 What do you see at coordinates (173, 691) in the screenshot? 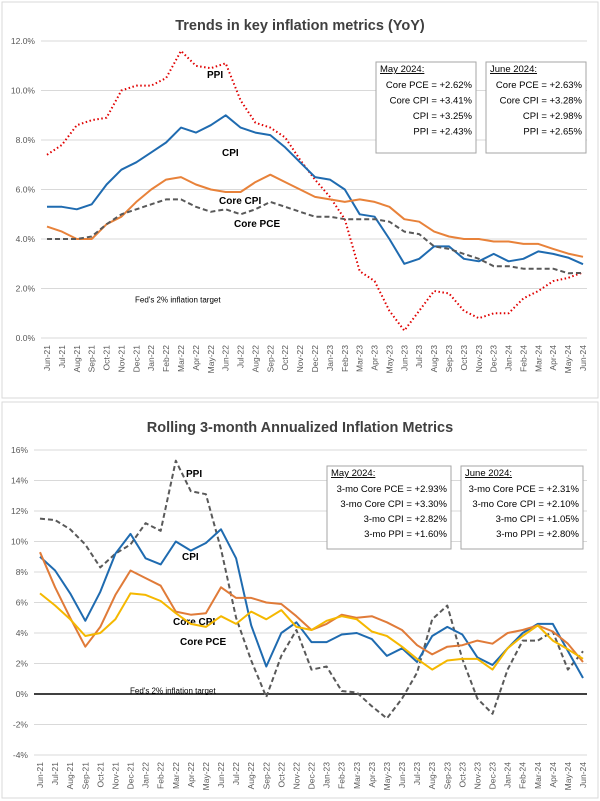
I see `annotation: Fed's 2% inflation target` at bounding box center [173, 691].